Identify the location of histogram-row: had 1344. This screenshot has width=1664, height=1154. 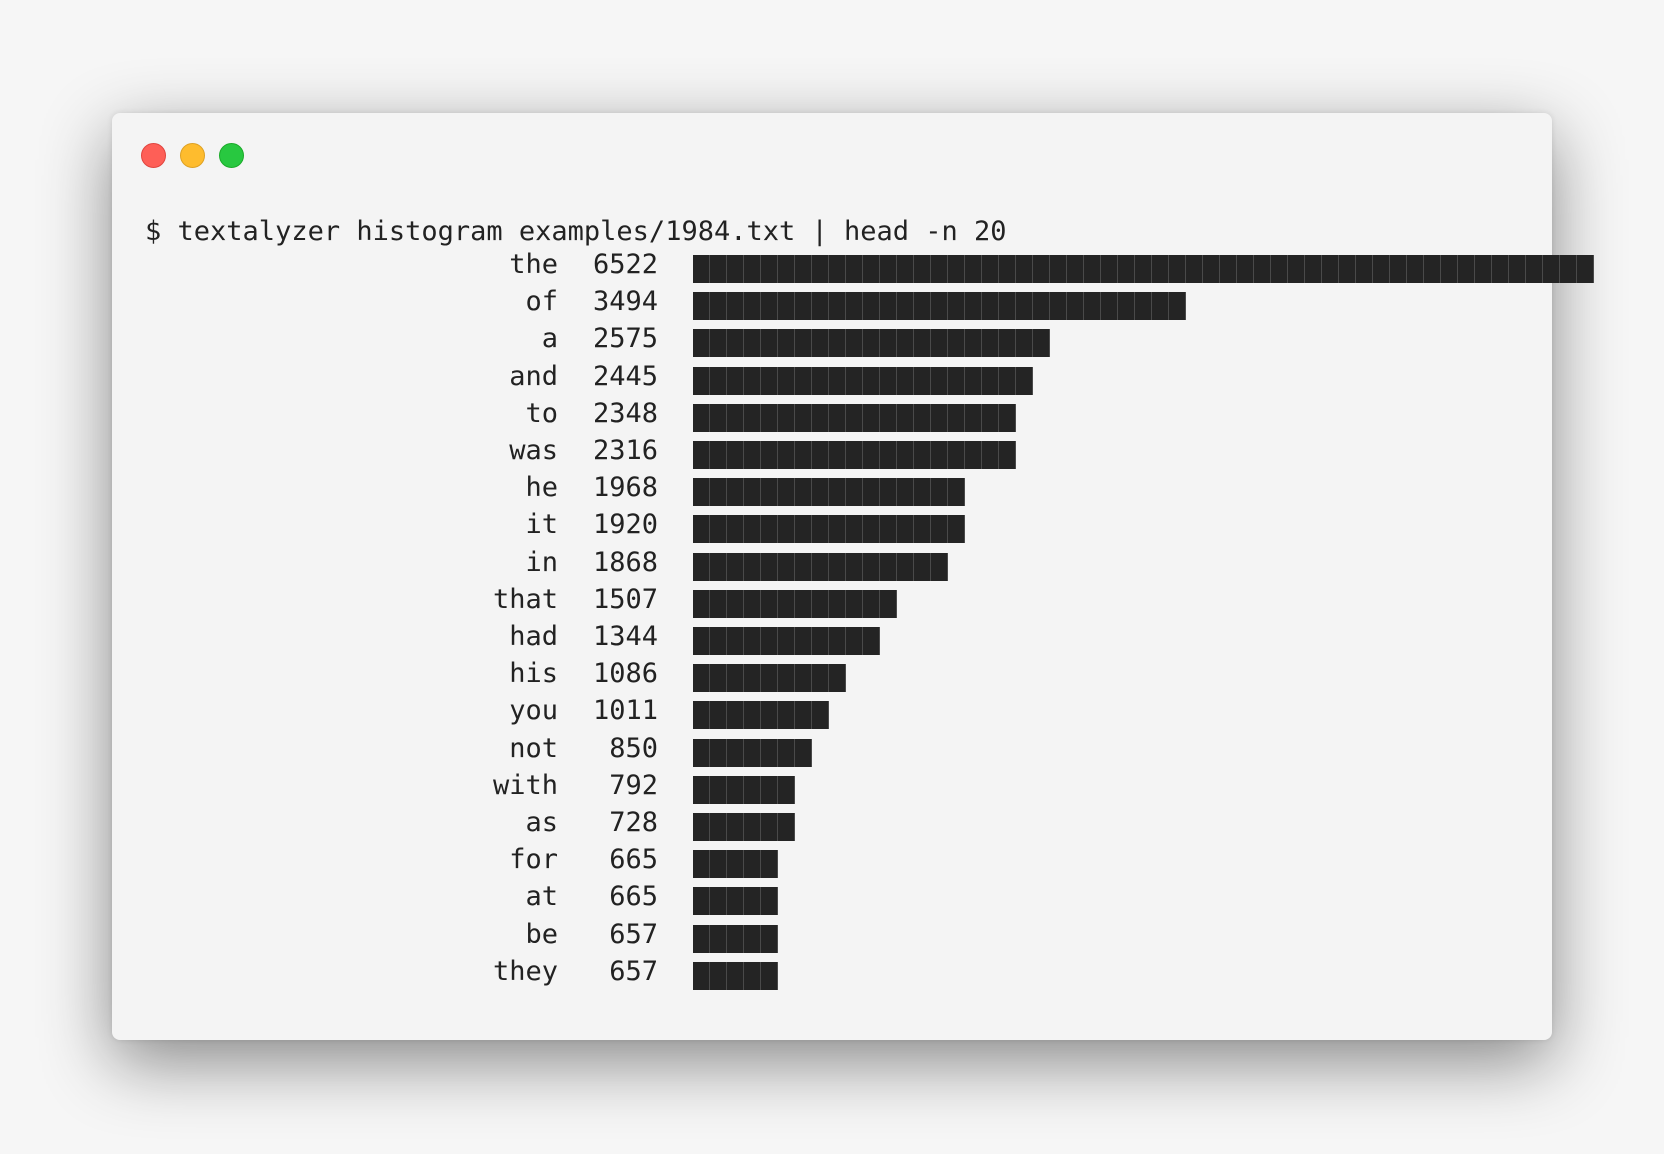
(845, 638).